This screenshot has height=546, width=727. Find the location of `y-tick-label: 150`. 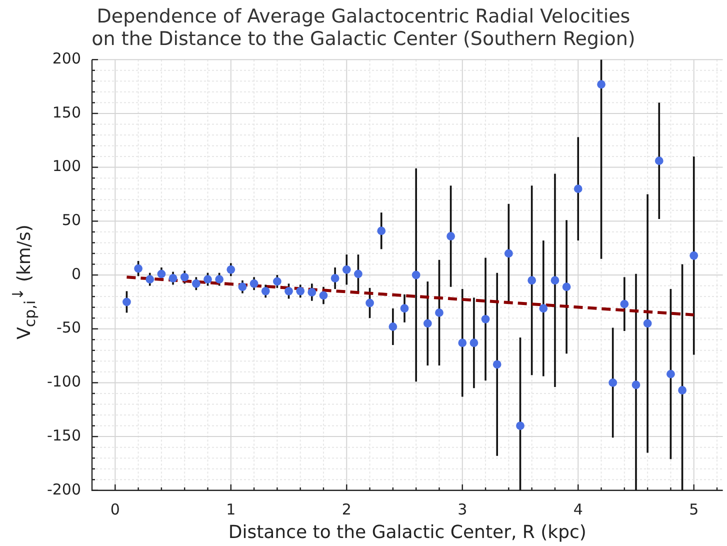

y-tick-label: 150 is located at coordinates (66, 112).